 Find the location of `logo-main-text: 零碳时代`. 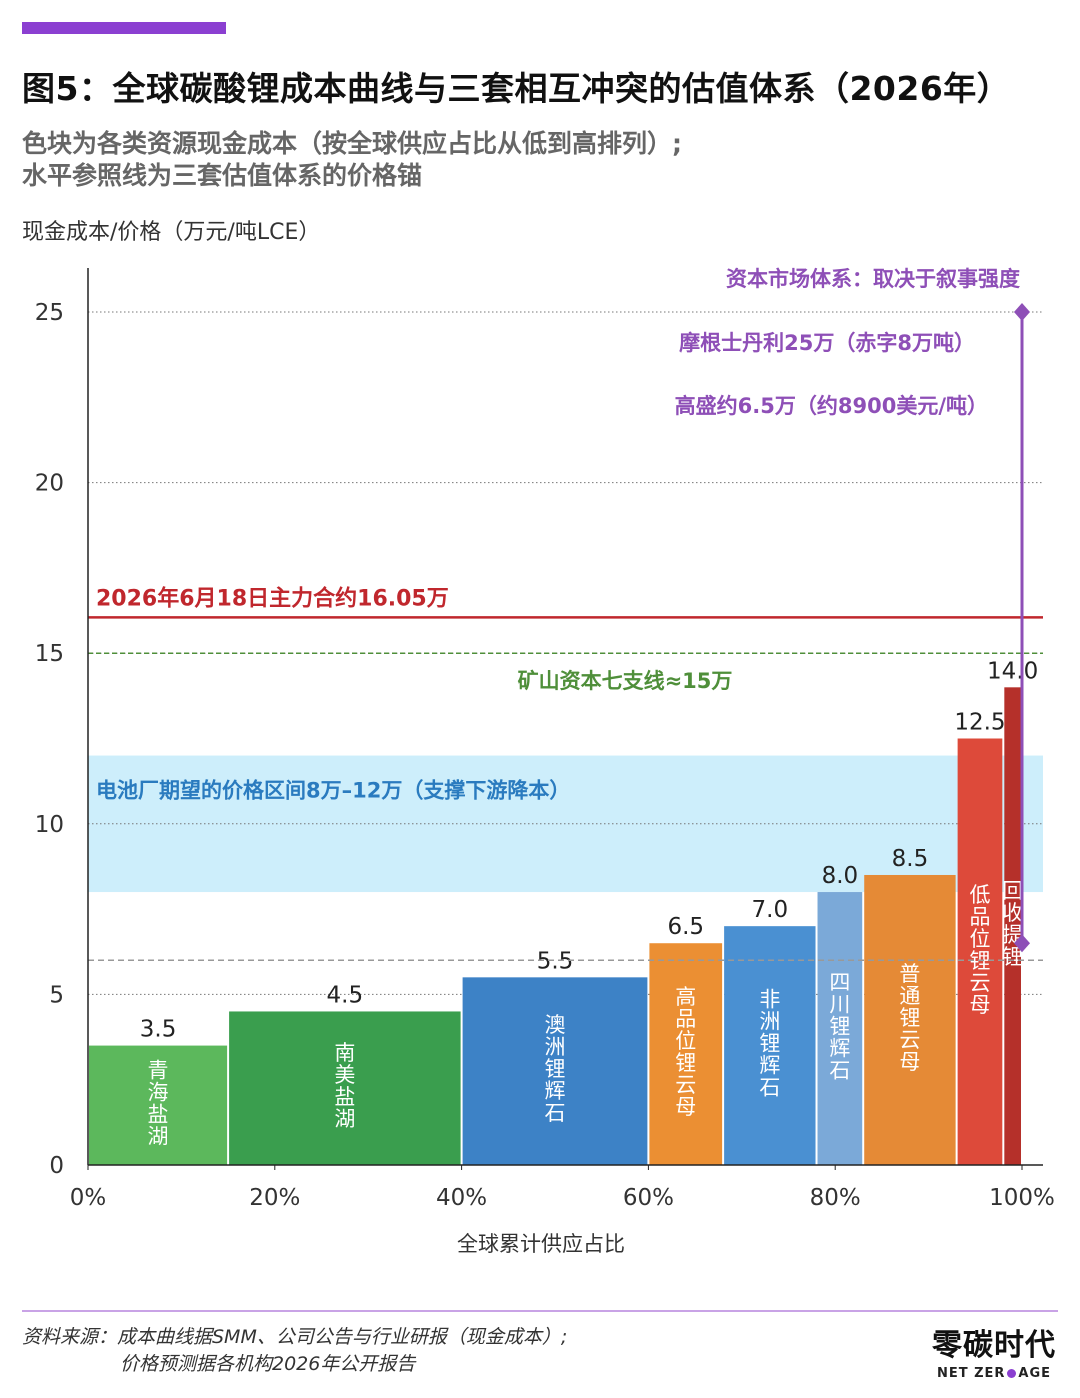

logo-main-text: 零碳时代 is located at coordinates (994, 1345).